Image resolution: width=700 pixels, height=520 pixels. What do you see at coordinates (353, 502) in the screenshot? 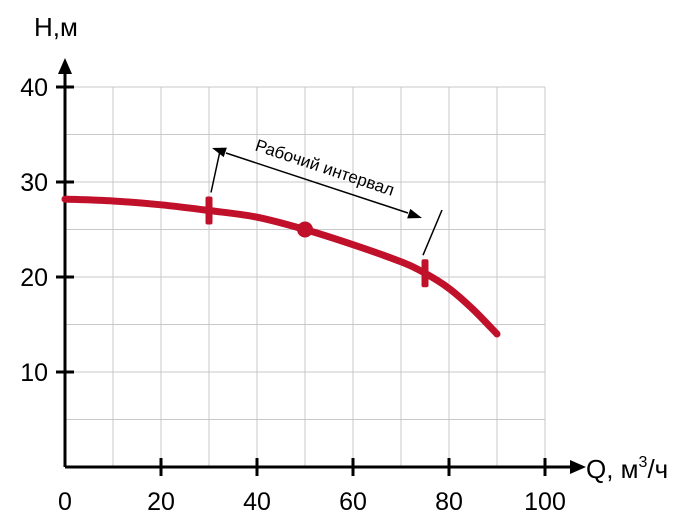
I see `x-tick-label-60: 60` at bounding box center [353, 502].